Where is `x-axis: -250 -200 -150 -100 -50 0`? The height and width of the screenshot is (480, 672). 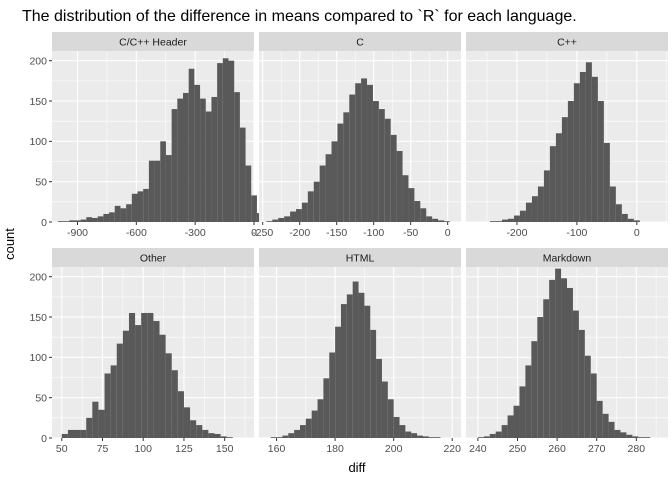
x-axis: -250 -200 -150 -100 -50 0 is located at coordinates (351, 230).